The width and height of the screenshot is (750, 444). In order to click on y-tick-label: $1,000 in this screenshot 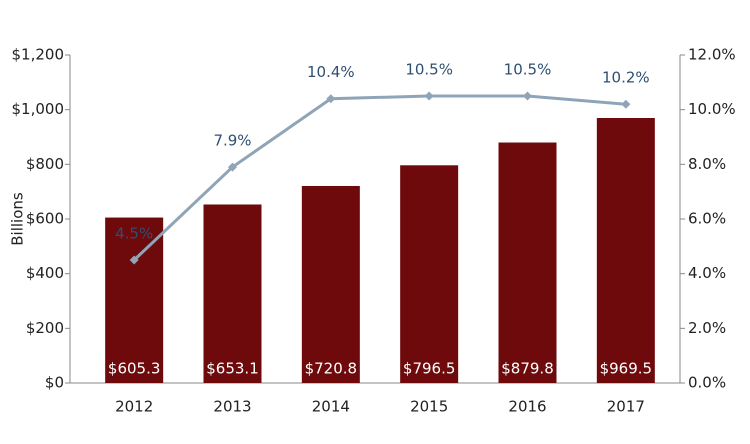, I will do `click(38, 109)`.